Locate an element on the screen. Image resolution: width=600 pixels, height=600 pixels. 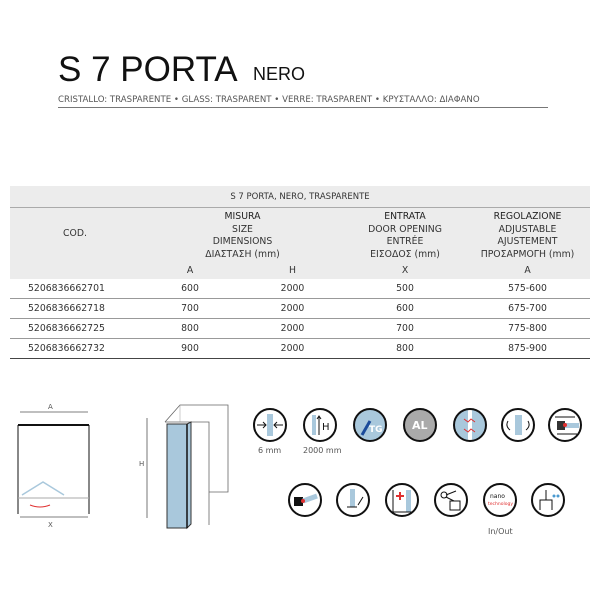
sub-a-adj: A is located at coordinates (527, 270).